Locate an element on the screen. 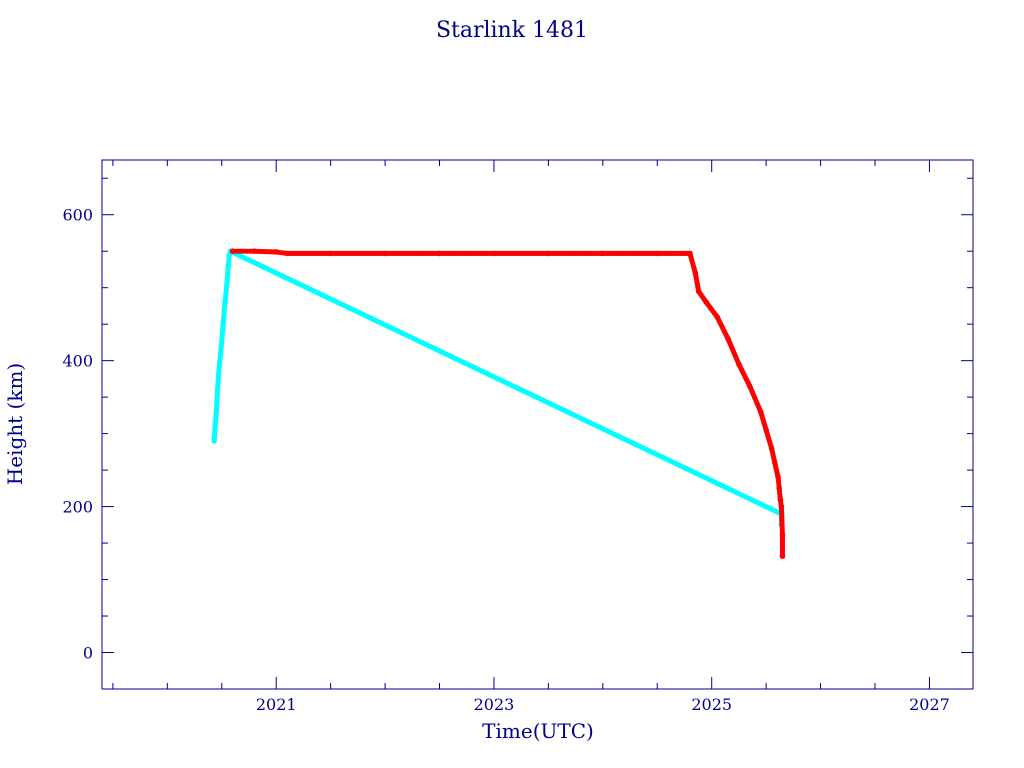 The width and height of the screenshot is (1024, 768). chart-title: Starlink 1481 is located at coordinates (512, 30).